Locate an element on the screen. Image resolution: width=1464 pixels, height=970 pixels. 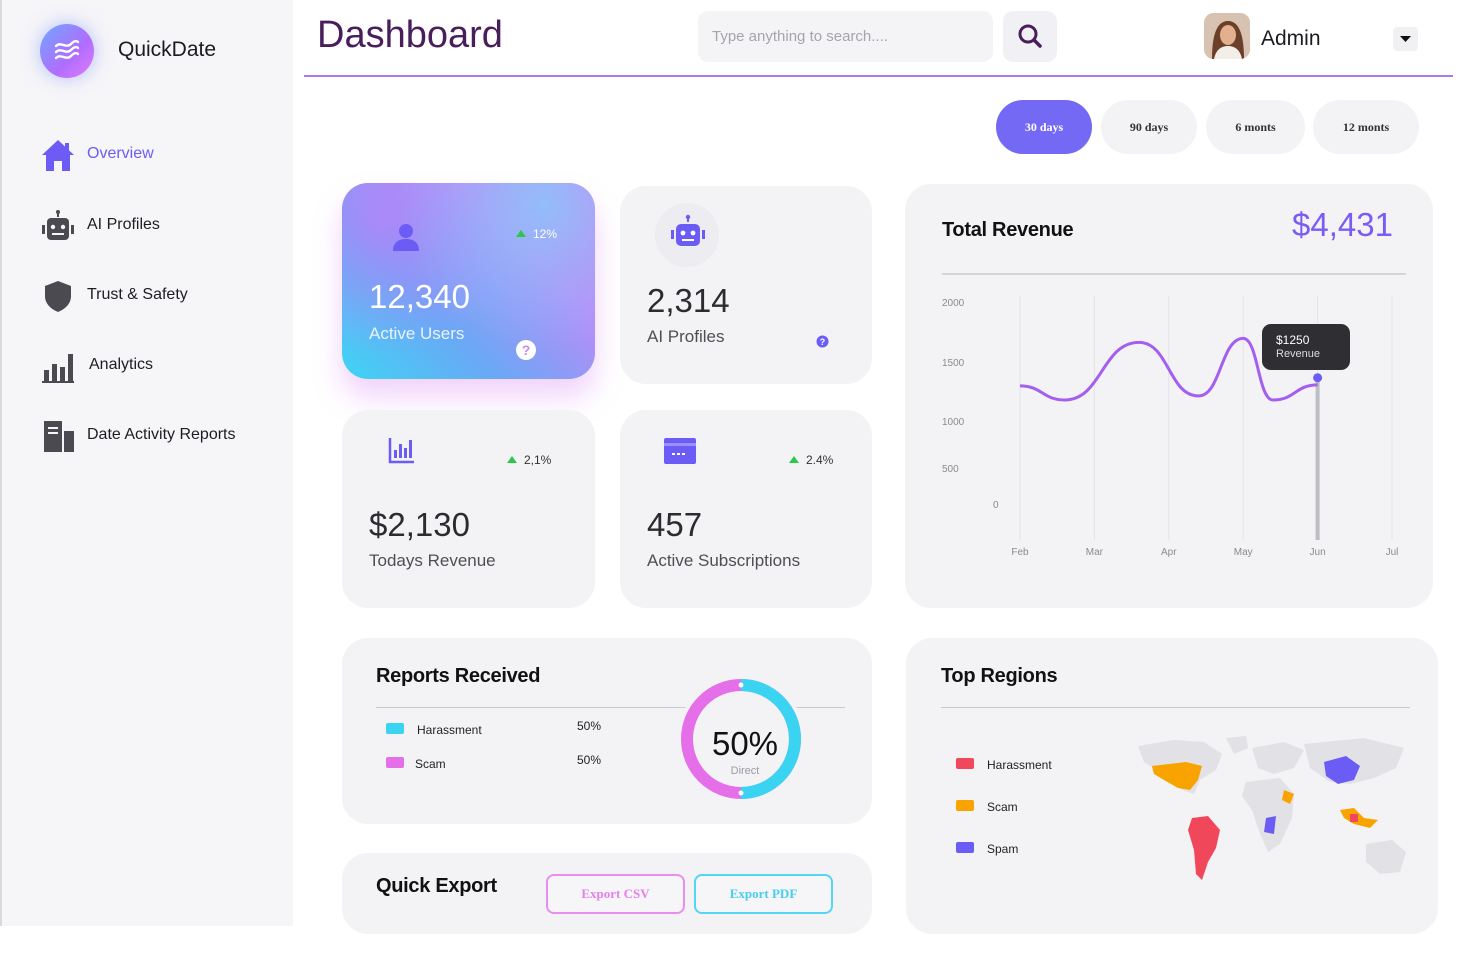
map-south-america is located at coordinates (1204, 848).